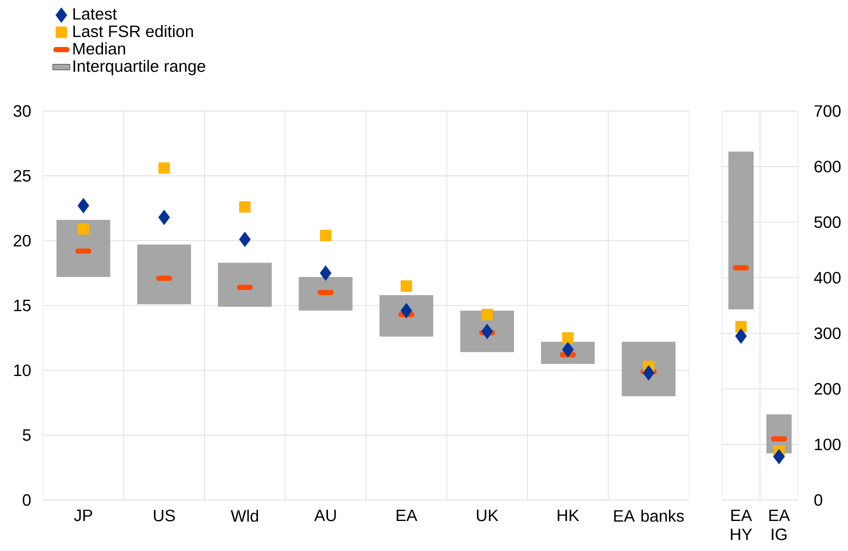  Describe the element at coordinates (827, 333) in the screenshot. I see `y-tick-label: 300` at that location.